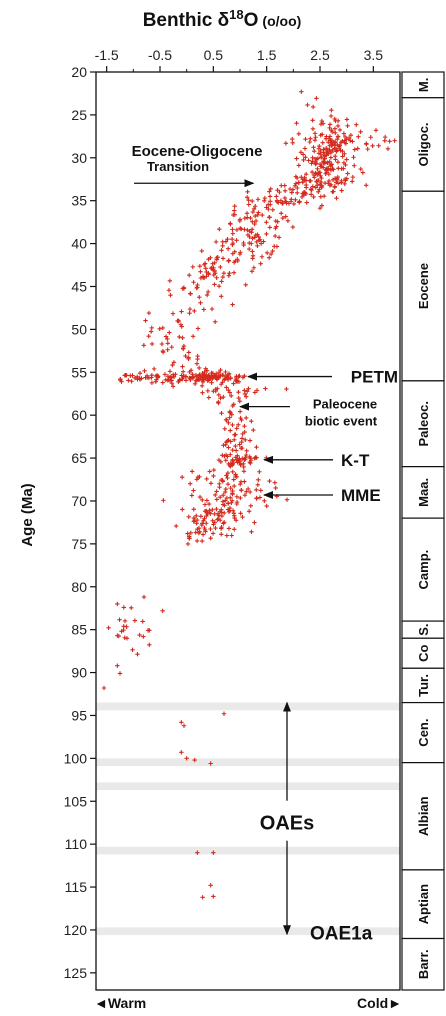  What do you see at coordinates (160, 55) in the screenshot?
I see `x-tick-label: -0.5` at bounding box center [160, 55].